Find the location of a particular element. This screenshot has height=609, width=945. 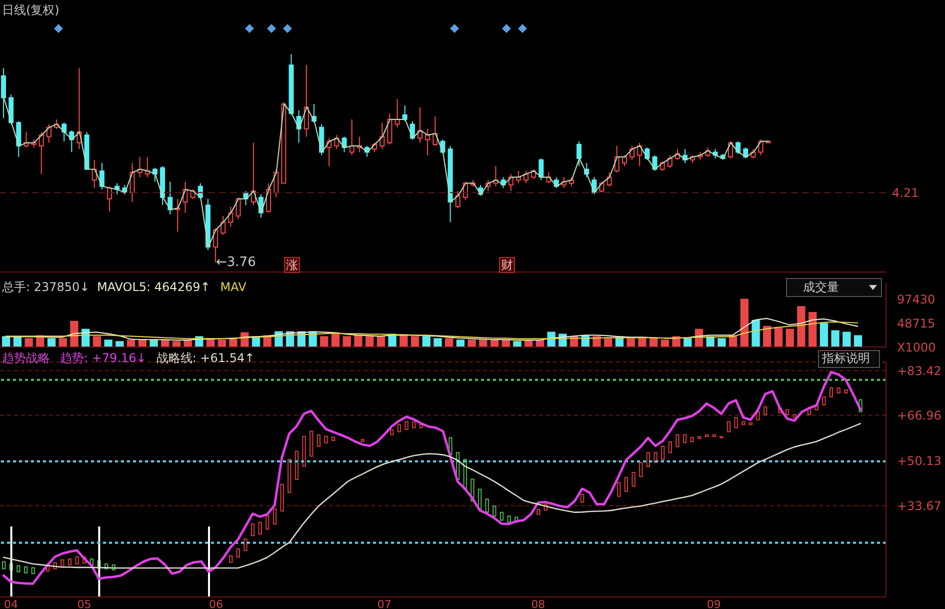

text: MAVOL5: 464269↑ is located at coordinates (153, 287).